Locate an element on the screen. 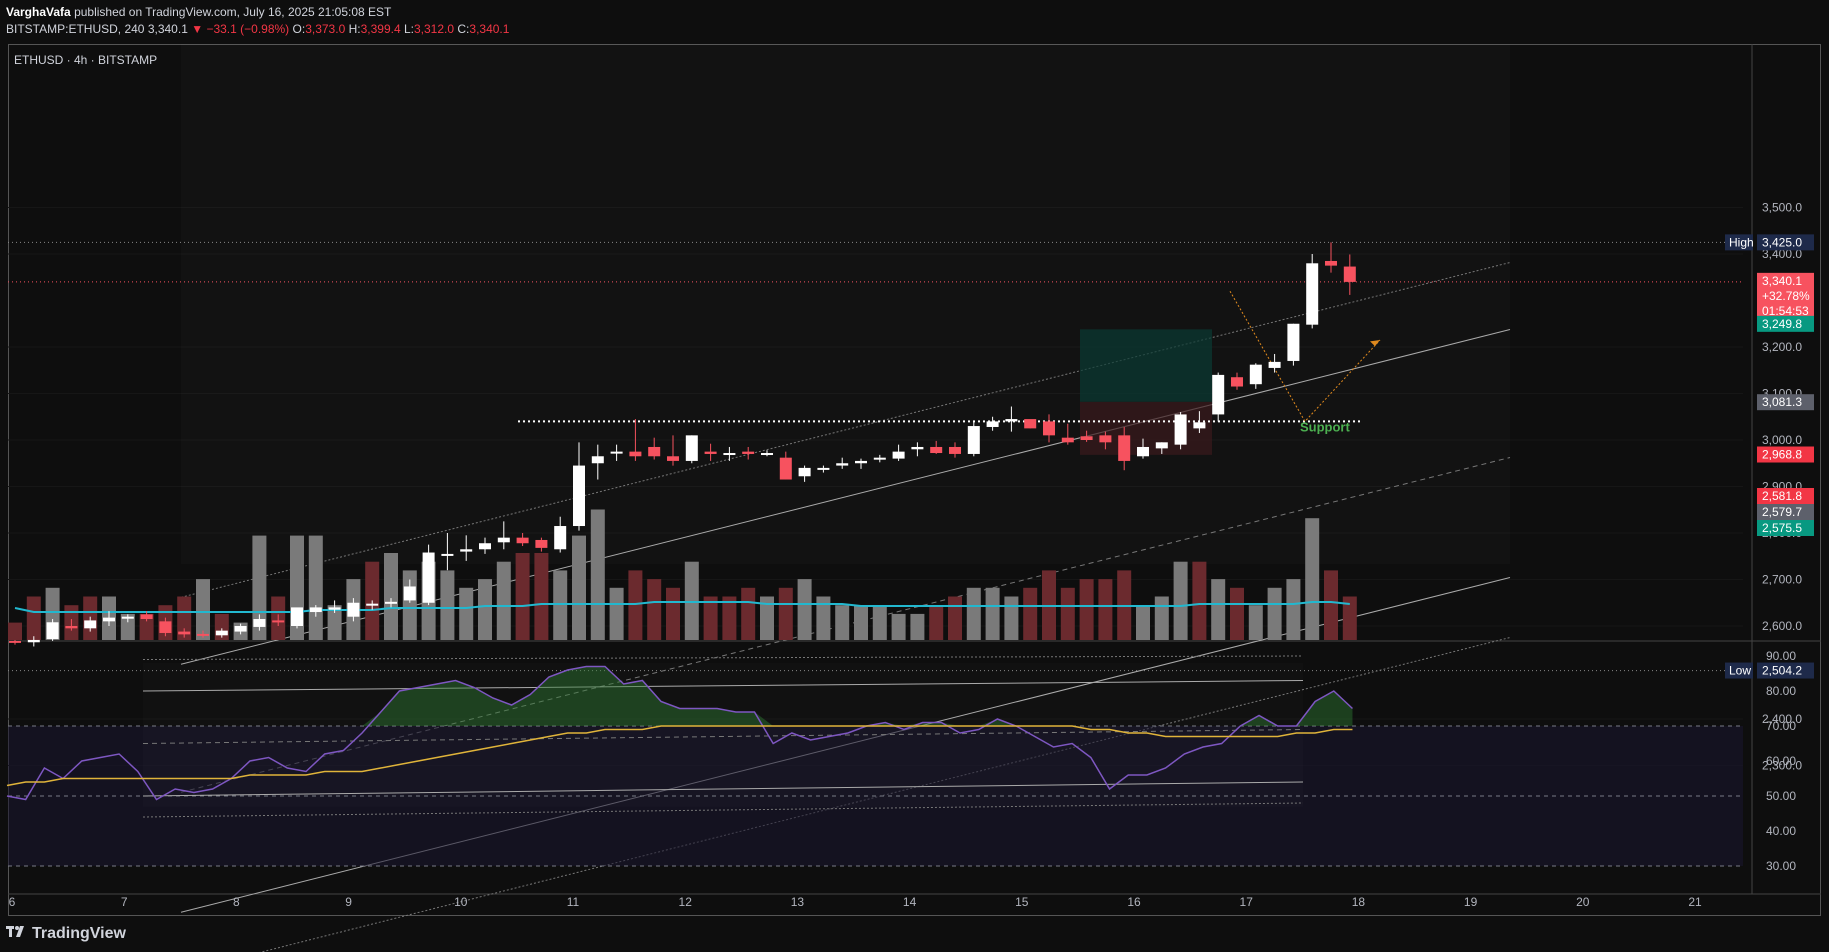 This screenshot has height=952, width=1829. rsi-overbought-fill is located at coordinates (680, 696).